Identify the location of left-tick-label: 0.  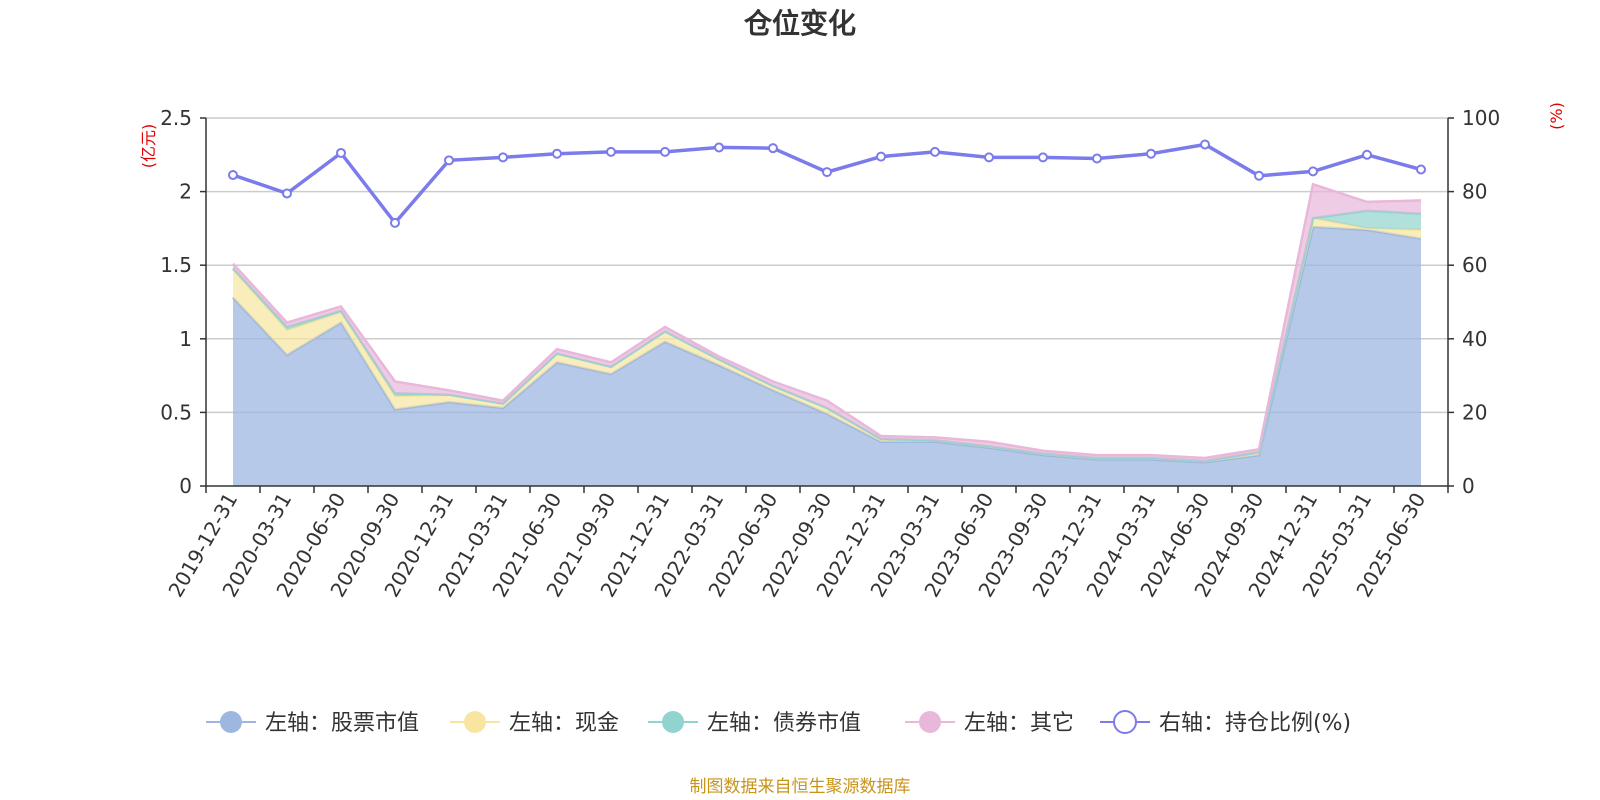
(185, 486).